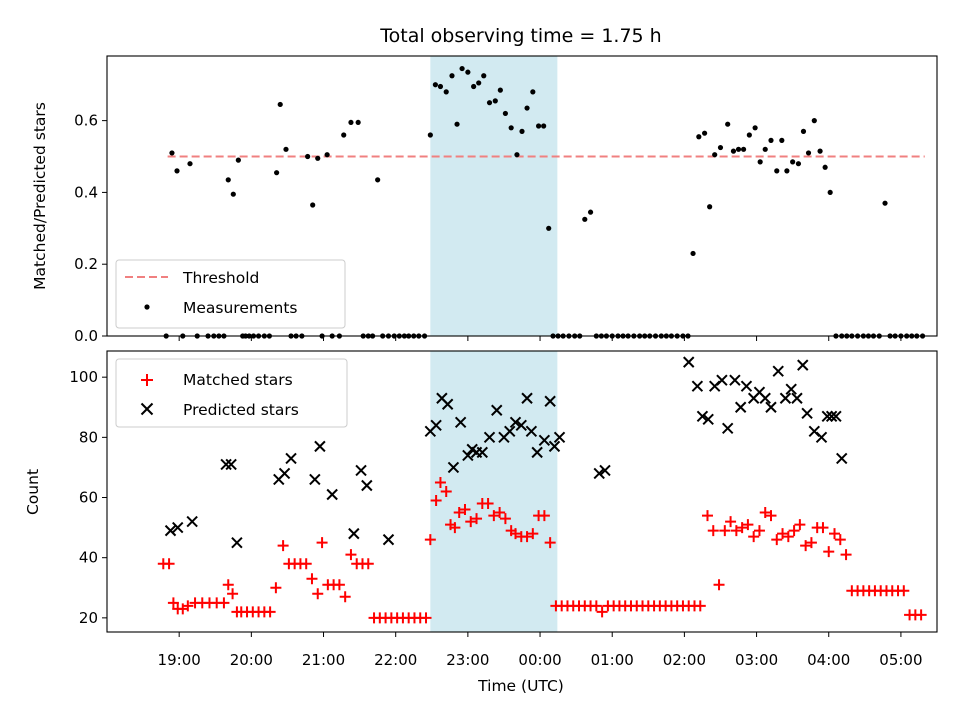 Image resolution: width=960 pixels, height=720 pixels. What do you see at coordinates (240, 308) in the screenshot?
I see `measurements-legend-label: Measurements` at bounding box center [240, 308].